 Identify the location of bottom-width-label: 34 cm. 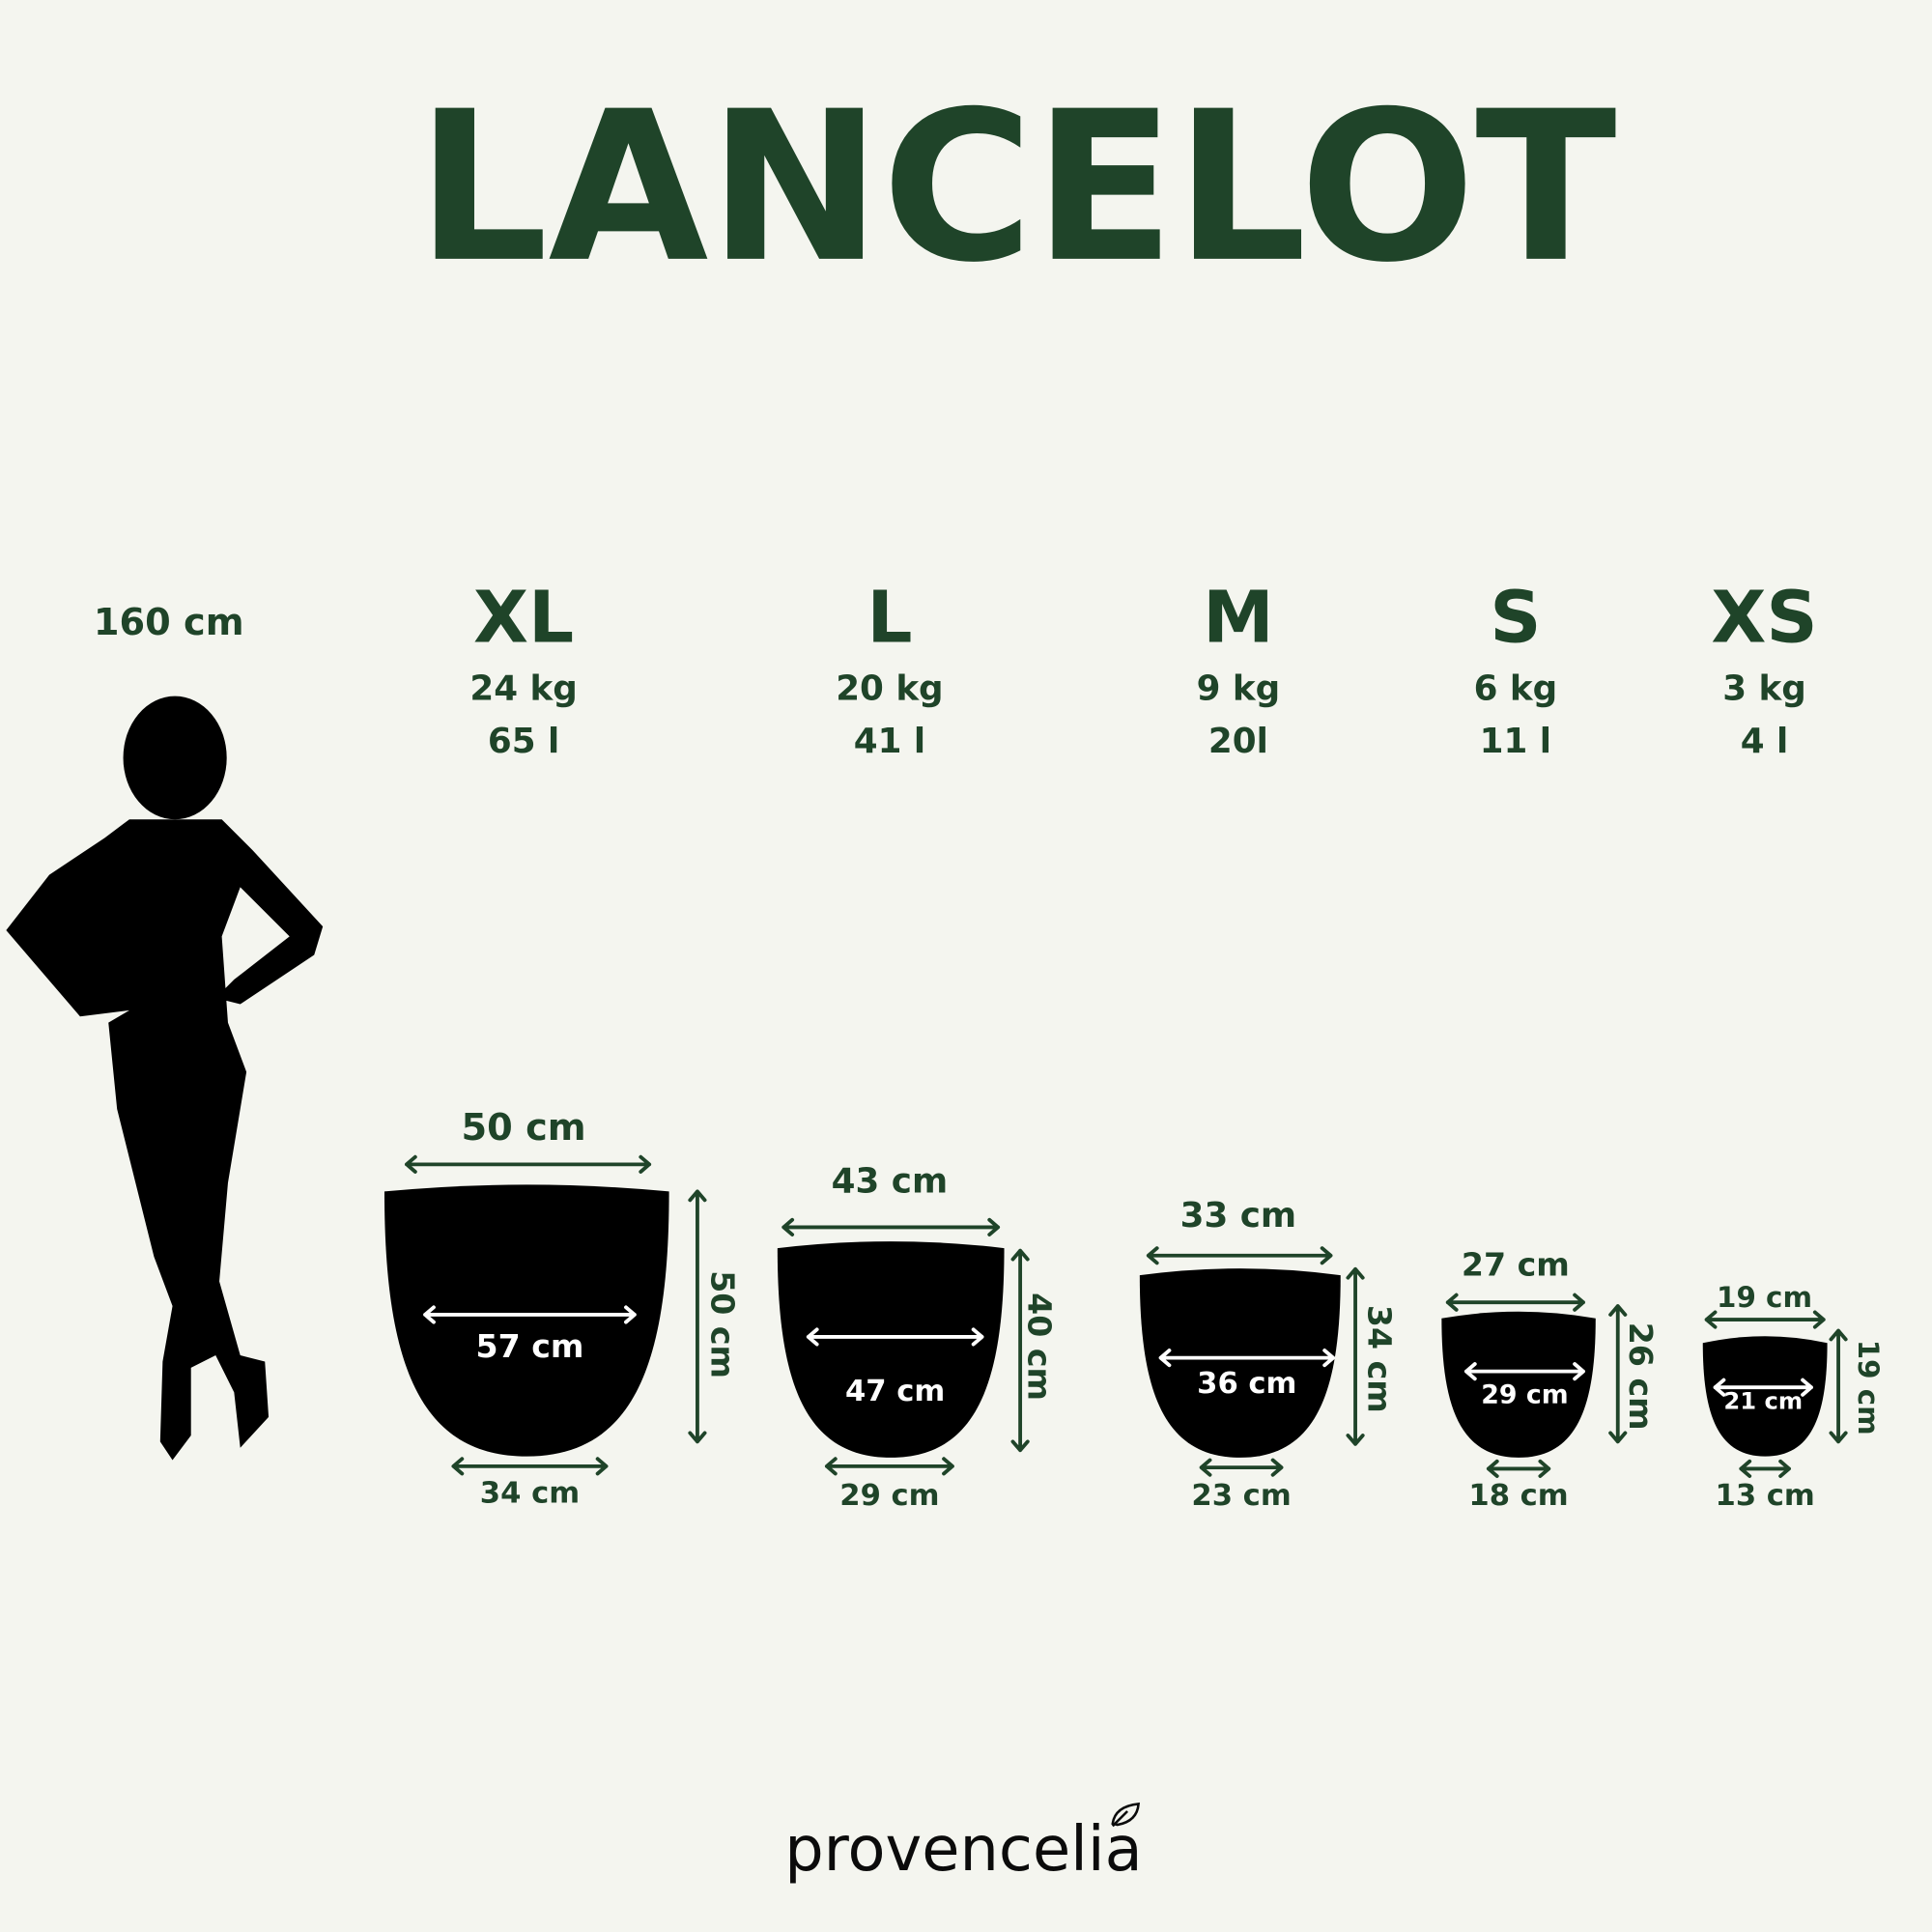
(530, 1494).